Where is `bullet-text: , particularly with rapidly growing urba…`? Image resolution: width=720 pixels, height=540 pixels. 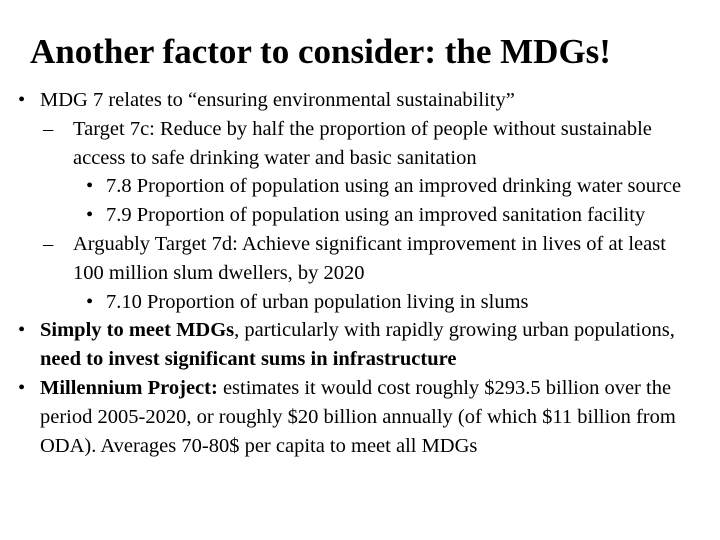 bullet-text: , particularly with rapidly growing urba… is located at coordinates (454, 330).